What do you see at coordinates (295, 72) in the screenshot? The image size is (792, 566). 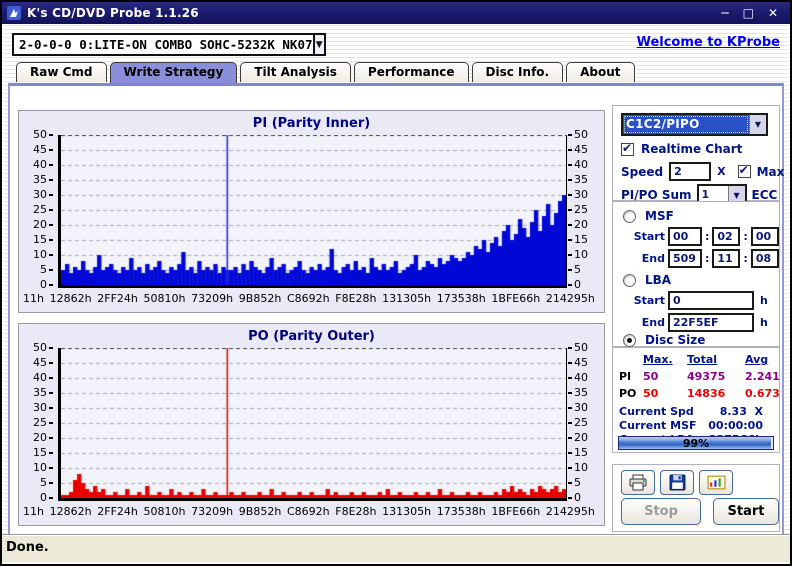 I see `tab-tilt-analysis: Tilt Analysis` at bounding box center [295, 72].